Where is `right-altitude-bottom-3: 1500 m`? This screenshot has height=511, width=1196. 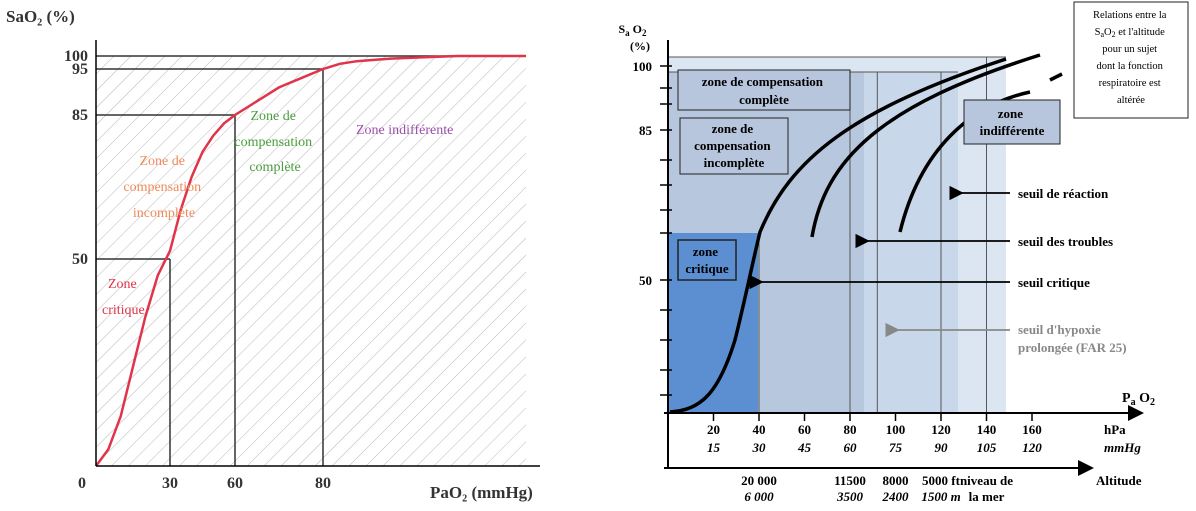 right-altitude-bottom-3: 1500 m is located at coordinates (940, 496).